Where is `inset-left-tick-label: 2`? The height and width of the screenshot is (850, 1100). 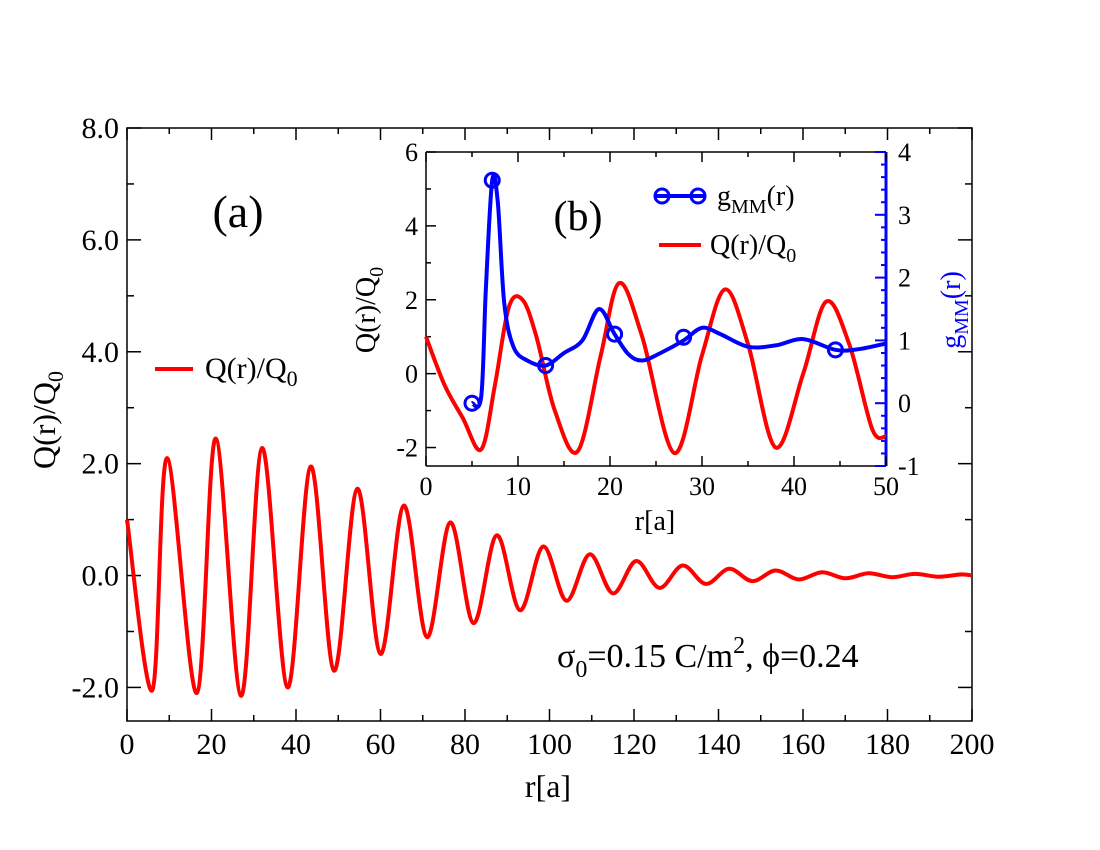
inset-left-tick-label: 2 is located at coordinates (411, 300).